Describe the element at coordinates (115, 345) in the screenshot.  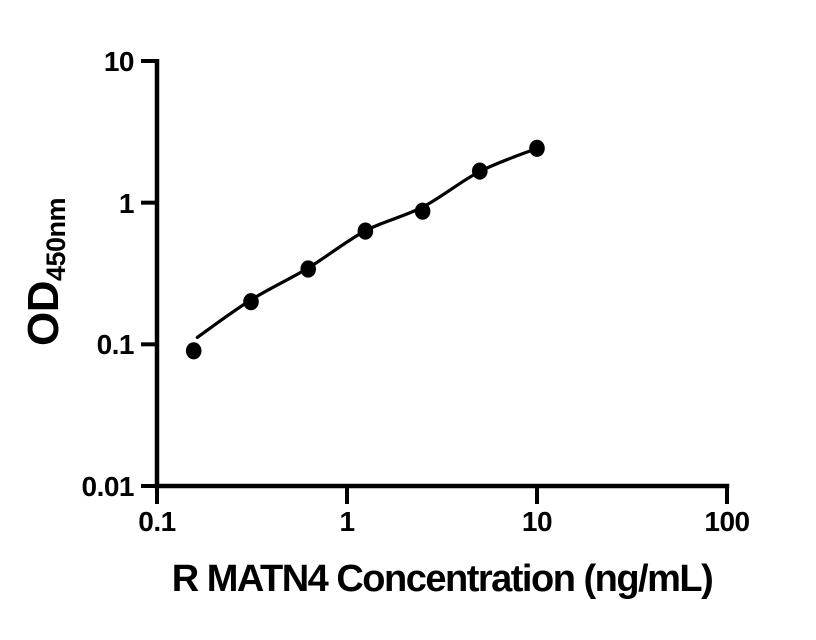
I see `y-axis-tick-label: 0.1` at that location.